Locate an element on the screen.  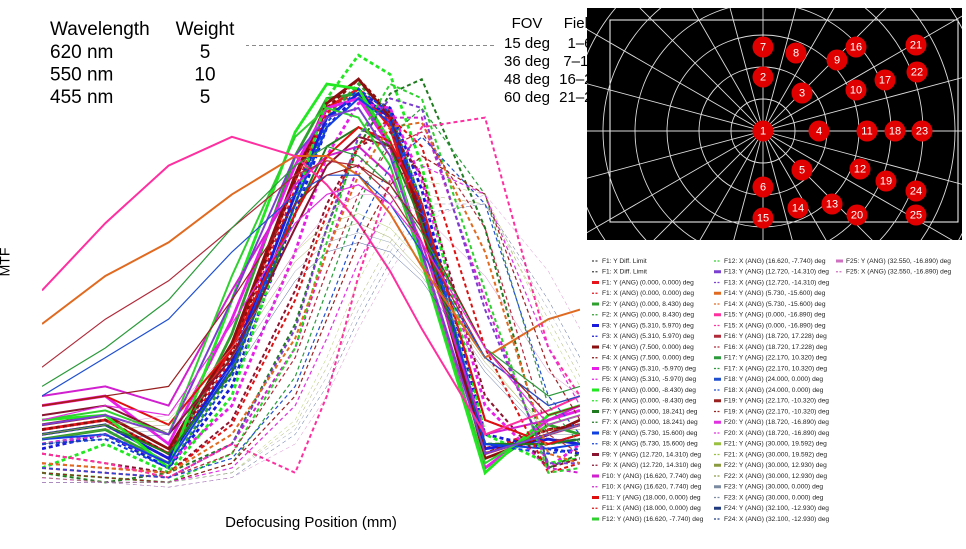
table-cell: 620 nm is located at coordinates (81, 52).